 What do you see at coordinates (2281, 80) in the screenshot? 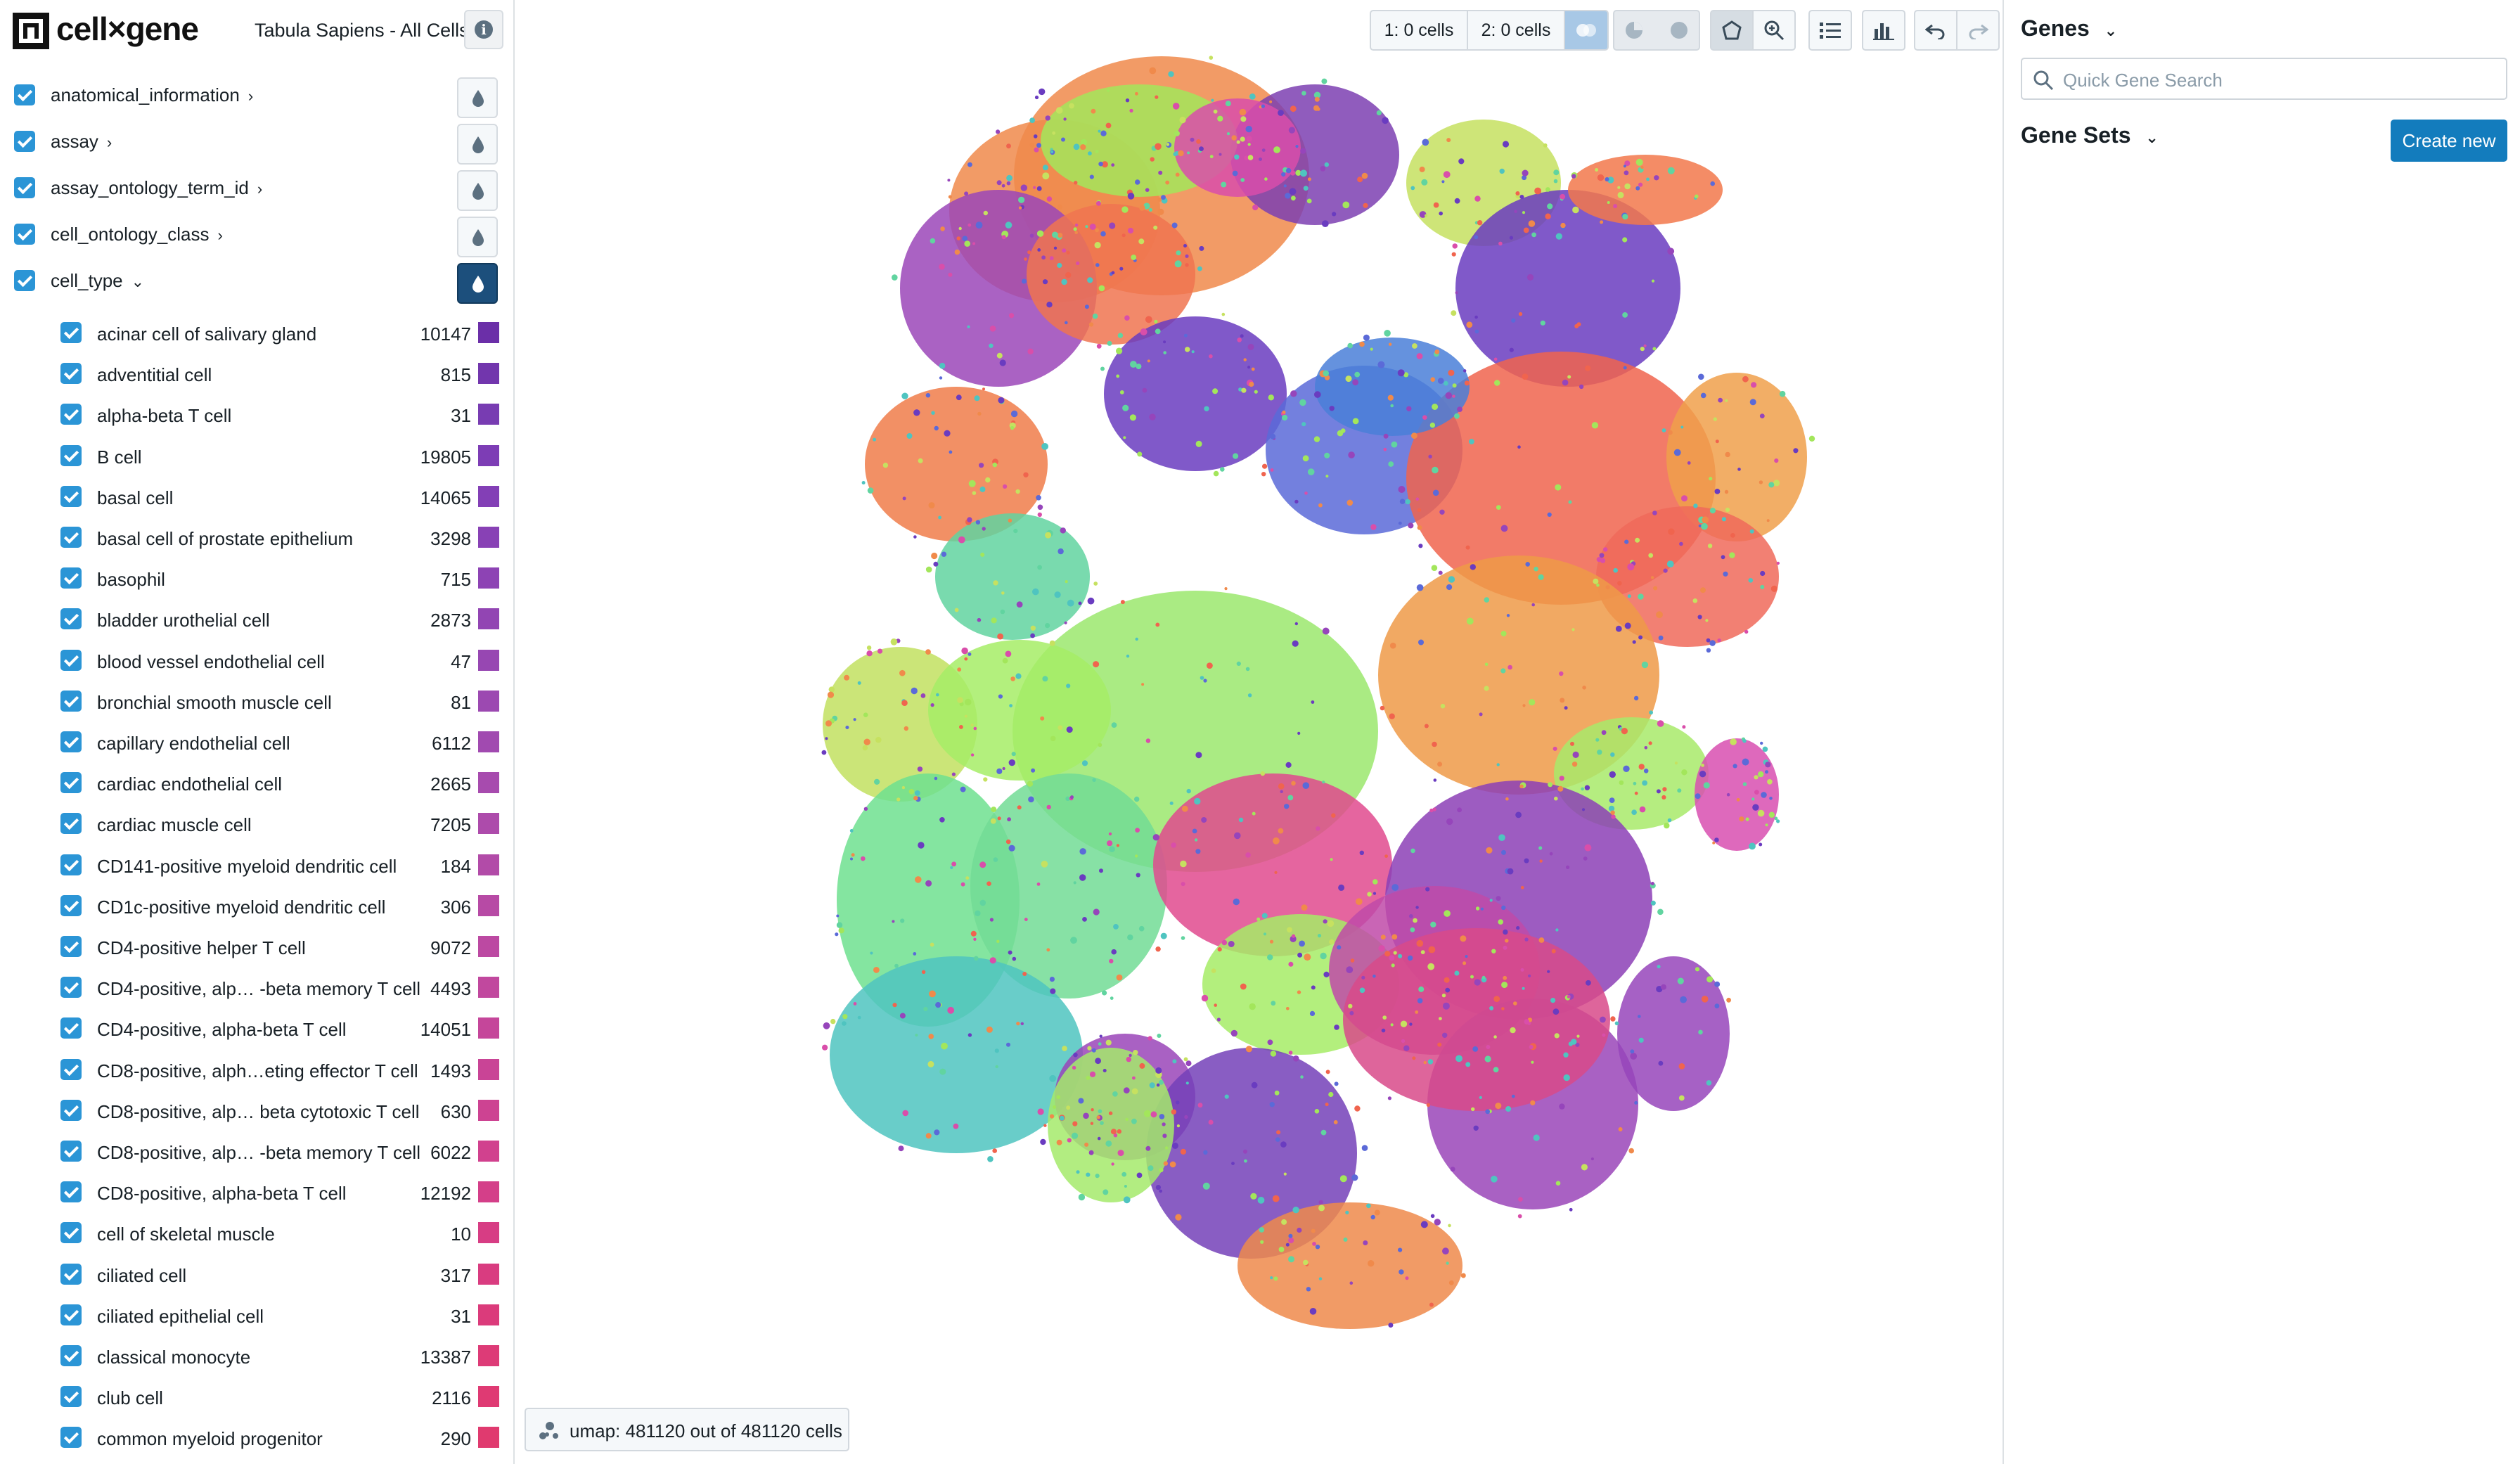
I see `gene-search-input` at bounding box center [2281, 80].